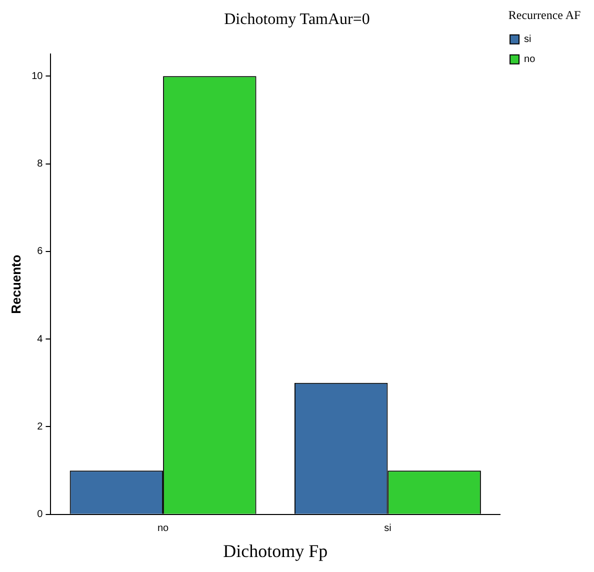  What do you see at coordinates (528, 40) in the screenshot?
I see `legend-label: si` at bounding box center [528, 40].